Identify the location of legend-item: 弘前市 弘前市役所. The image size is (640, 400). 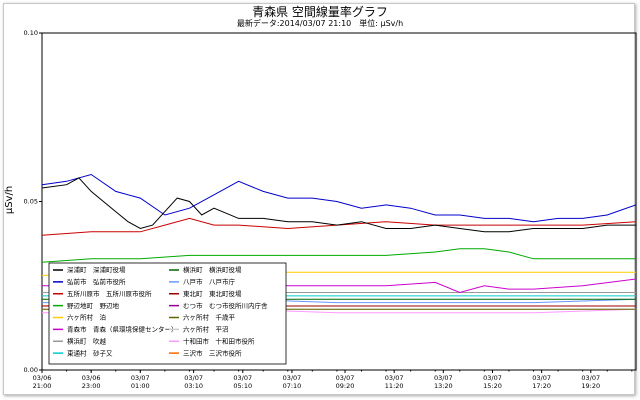
(89, 281).